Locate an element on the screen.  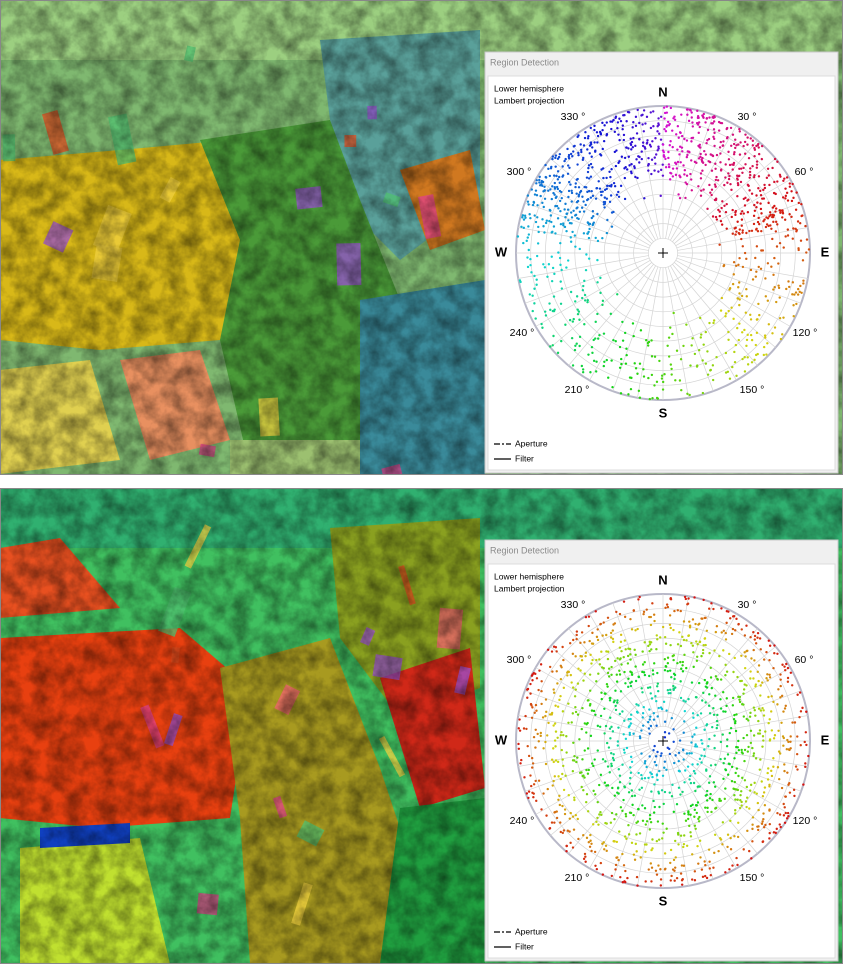
direction-label: E is located at coordinates (825, 251).